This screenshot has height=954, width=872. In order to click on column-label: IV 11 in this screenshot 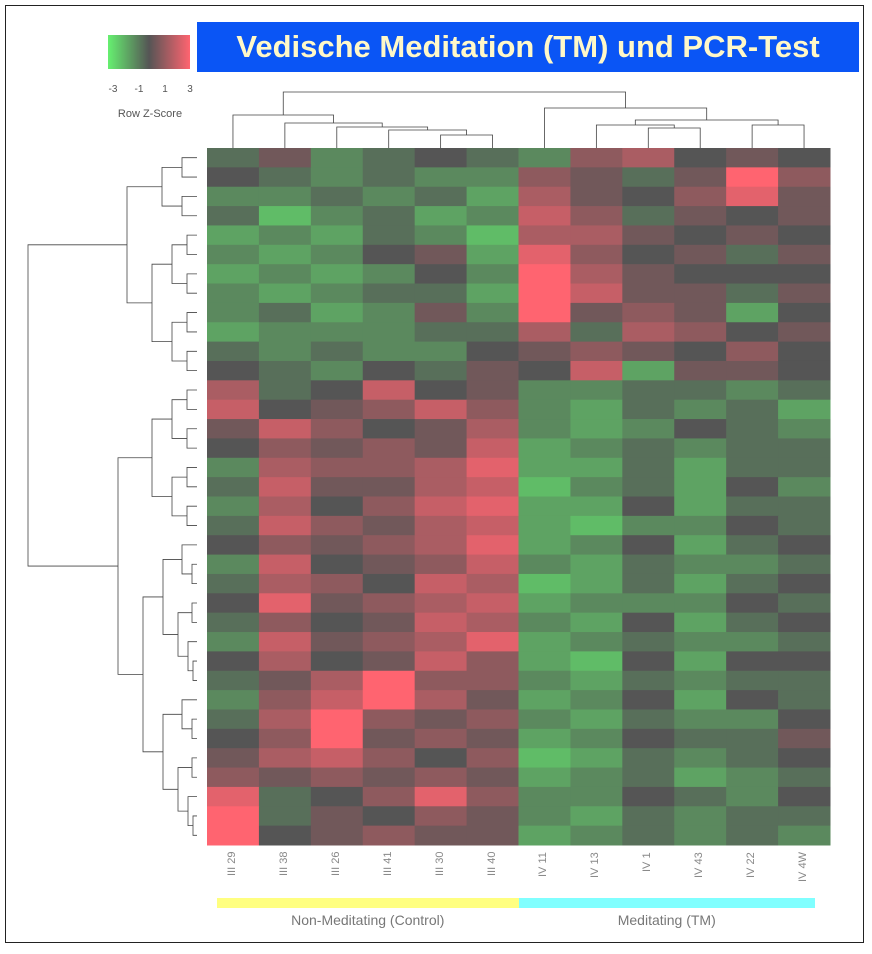, I will do `click(543, 864)`.